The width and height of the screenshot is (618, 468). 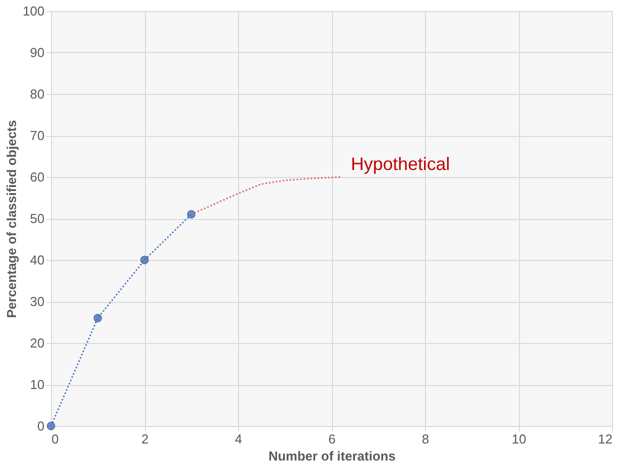 I want to click on y-tick-label: 80, so click(x=37, y=94).